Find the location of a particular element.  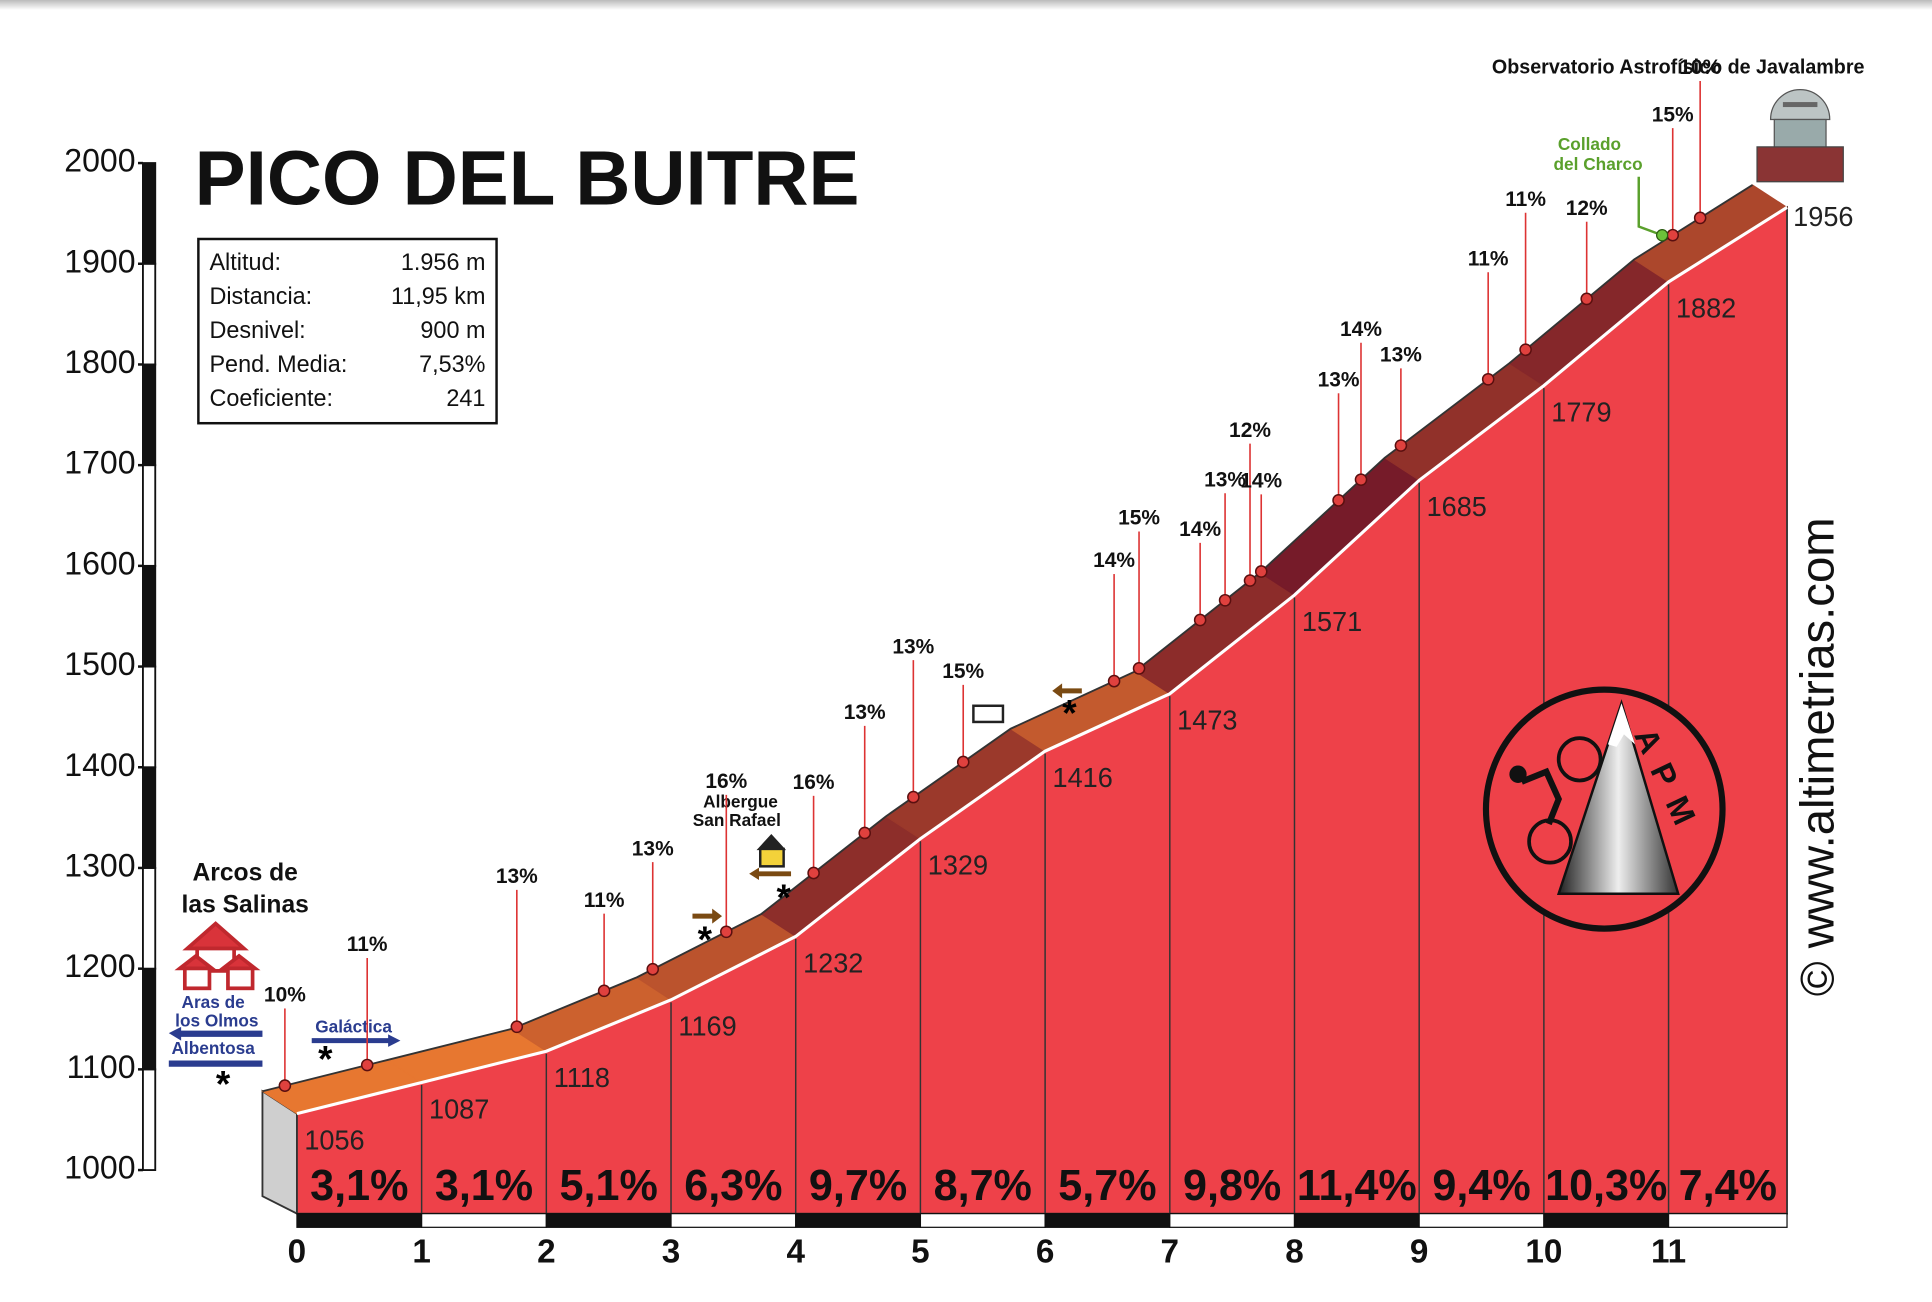

place-label: Albergue is located at coordinates (740, 801).